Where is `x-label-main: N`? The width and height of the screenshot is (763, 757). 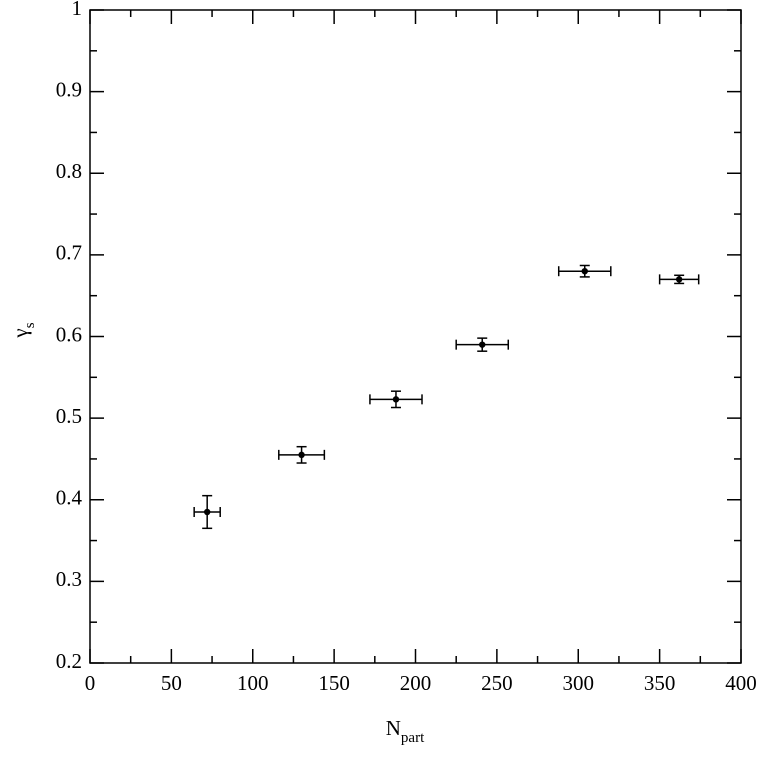 x-label-main: N is located at coordinates (393, 728).